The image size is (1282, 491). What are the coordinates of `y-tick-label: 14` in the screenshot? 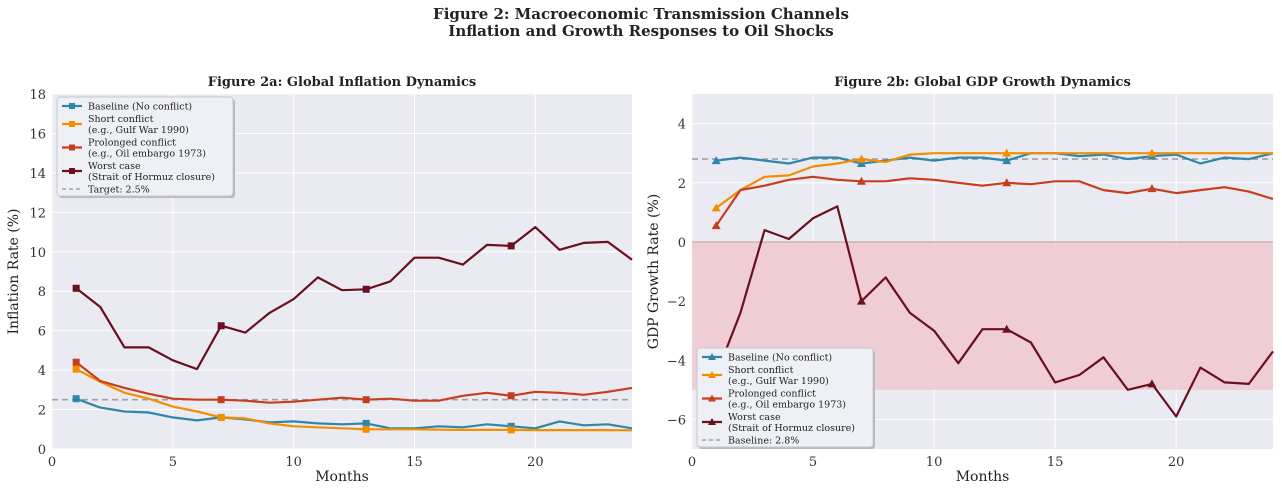 It's located at (37, 174).